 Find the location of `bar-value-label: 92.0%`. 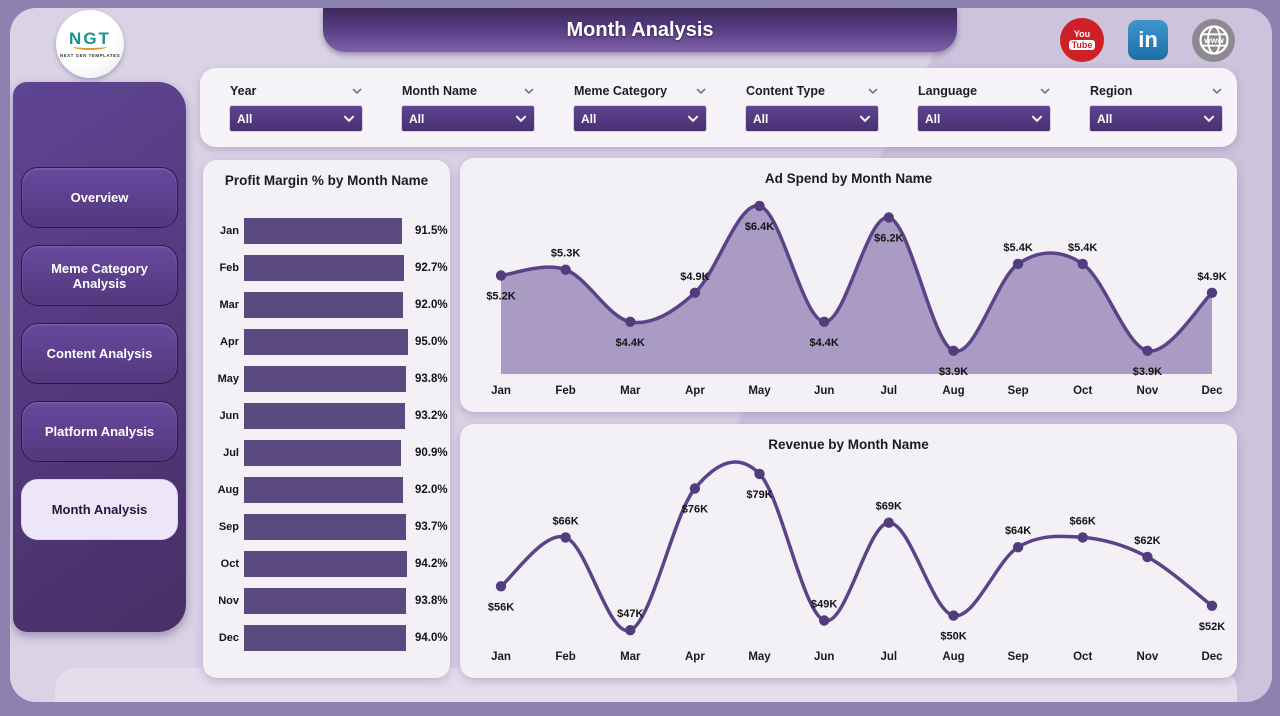

bar-value-label: 92.0% is located at coordinates (431, 304).